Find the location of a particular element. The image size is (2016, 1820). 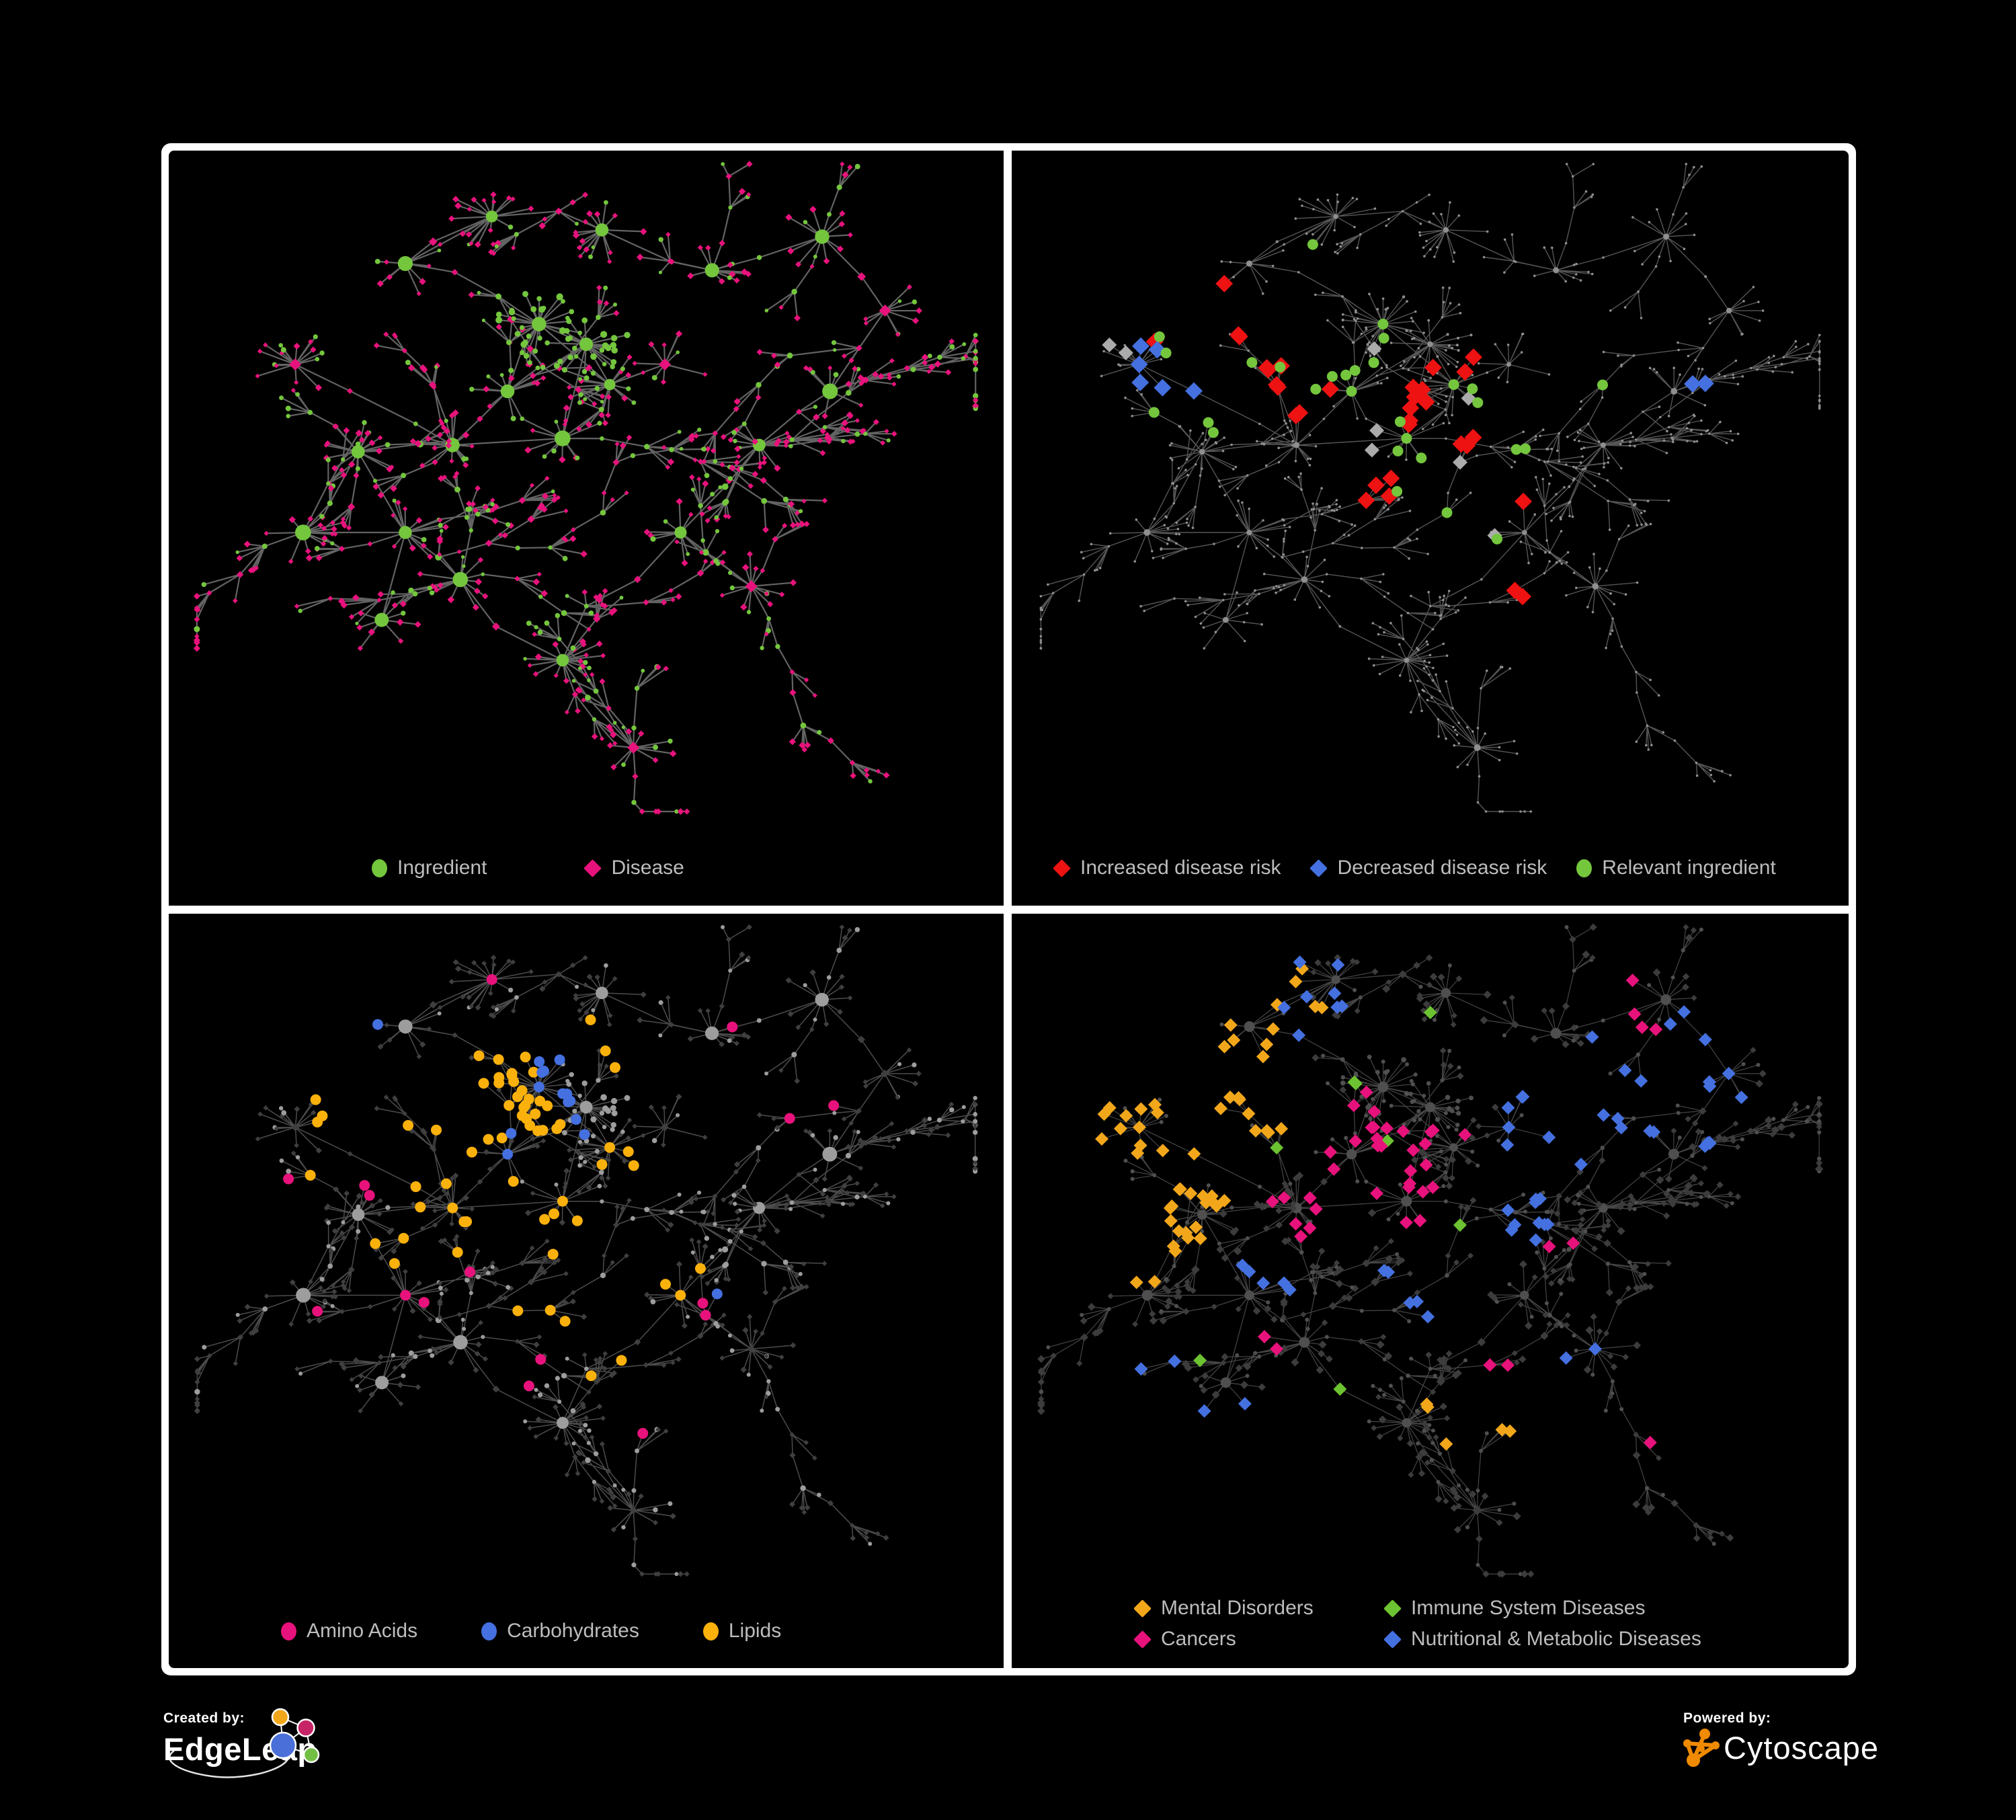

cytoscape-wordmark: Cytoscape is located at coordinates (1802, 1748).